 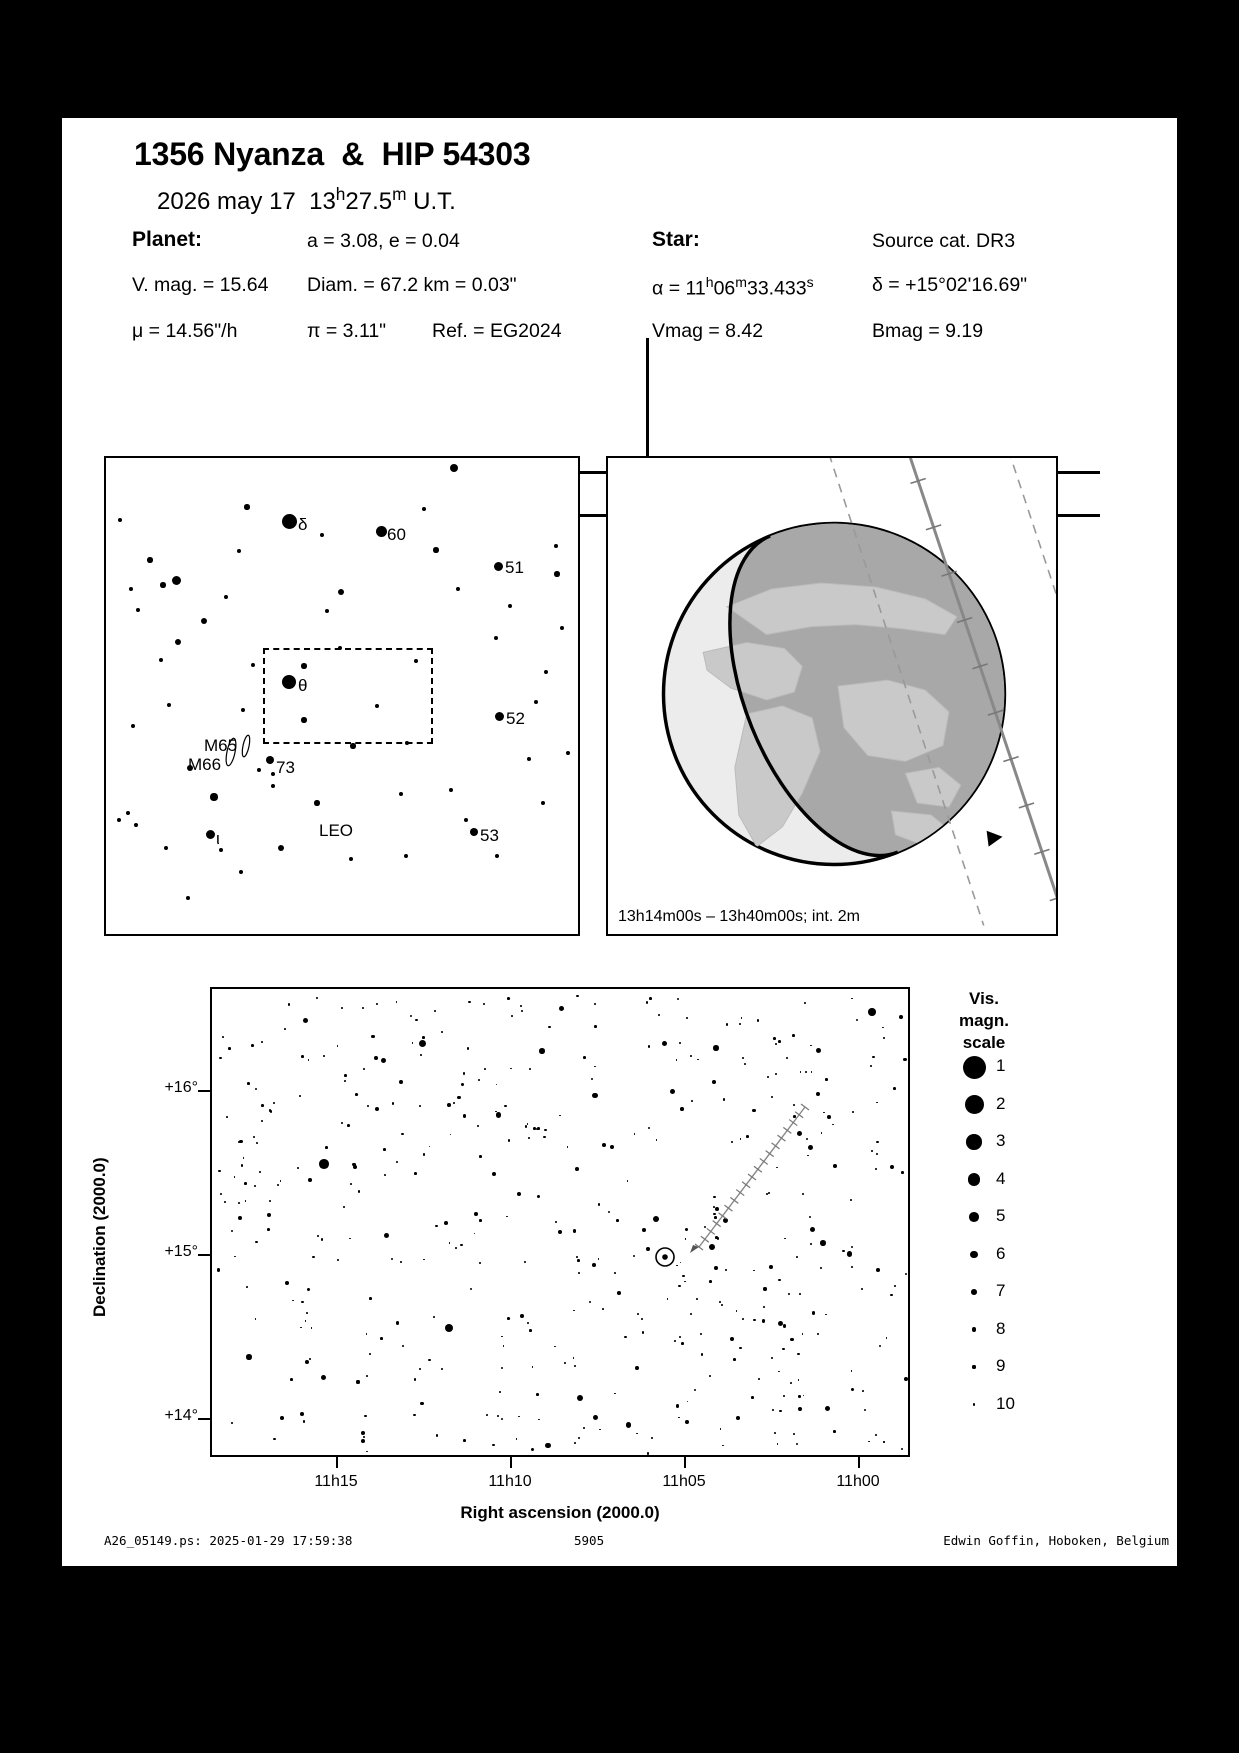 What do you see at coordinates (181, 1251) in the screenshot?
I see `y-axis-tick-label: +15°` at bounding box center [181, 1251].